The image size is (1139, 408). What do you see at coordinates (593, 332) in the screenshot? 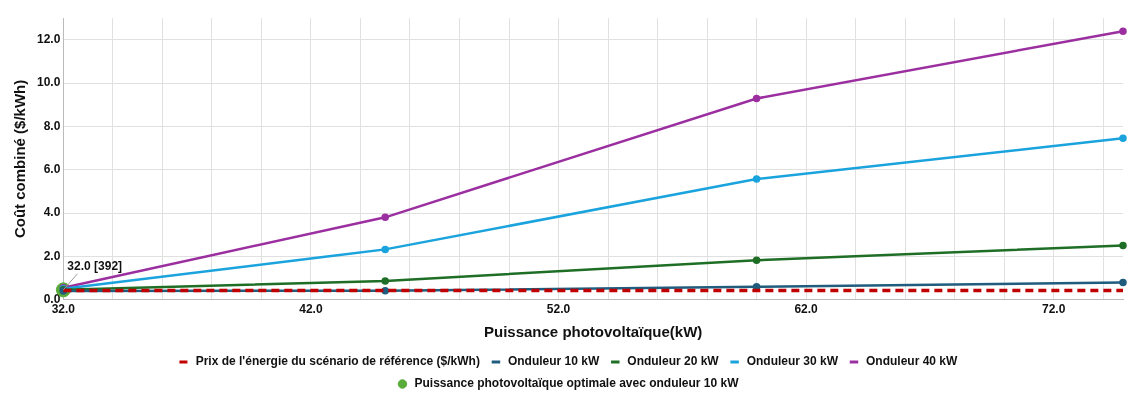
I see `x-axis-title: Puissance photovoltaïque(kW)` at bounding box center [593, 332].